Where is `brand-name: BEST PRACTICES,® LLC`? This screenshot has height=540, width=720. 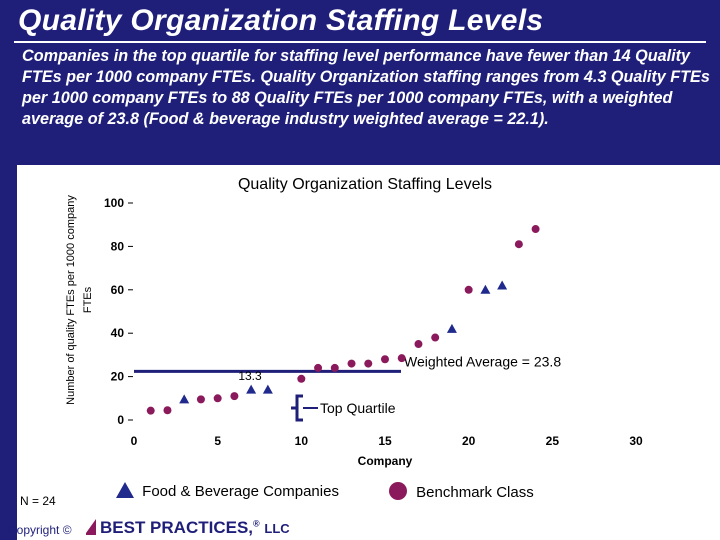 brand-name: BEST PRACTICES,® LLC is located at coordinates (195, 528).